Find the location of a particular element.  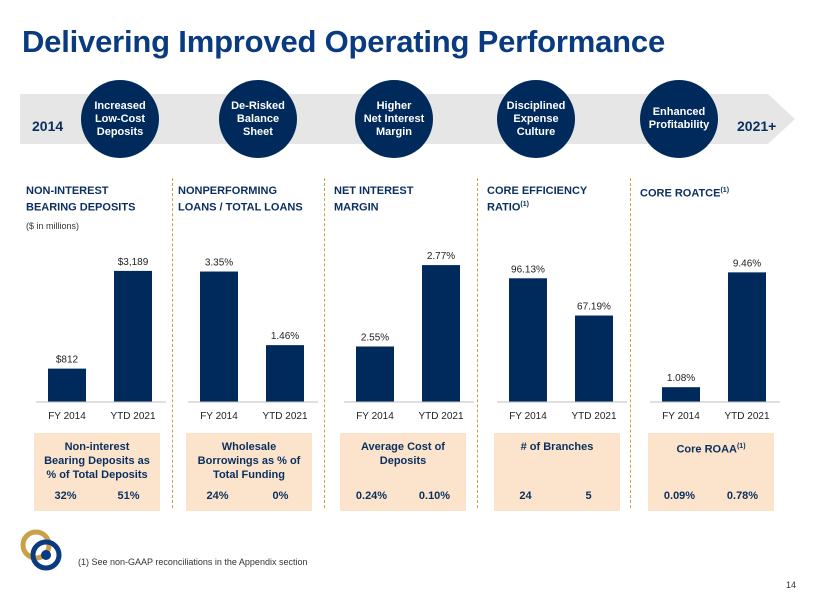

kpi-title: NON-INTEREST BEARING DEPOSITS is located at coordinates (81, 199).